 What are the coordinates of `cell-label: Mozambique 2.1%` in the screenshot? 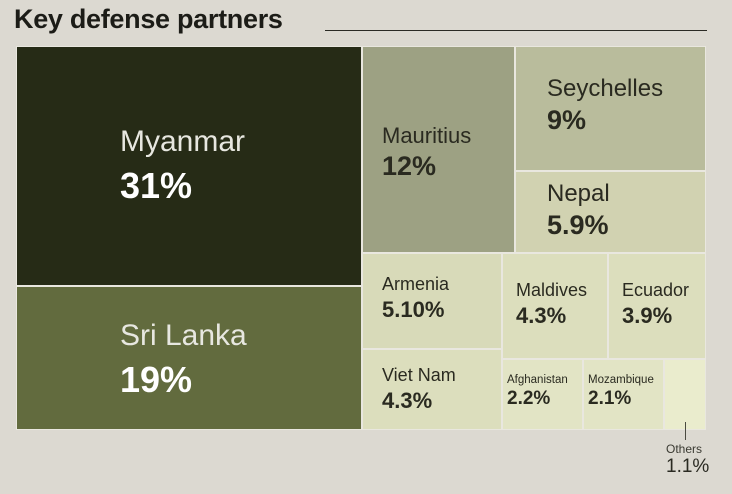 It's located at (621, 392).